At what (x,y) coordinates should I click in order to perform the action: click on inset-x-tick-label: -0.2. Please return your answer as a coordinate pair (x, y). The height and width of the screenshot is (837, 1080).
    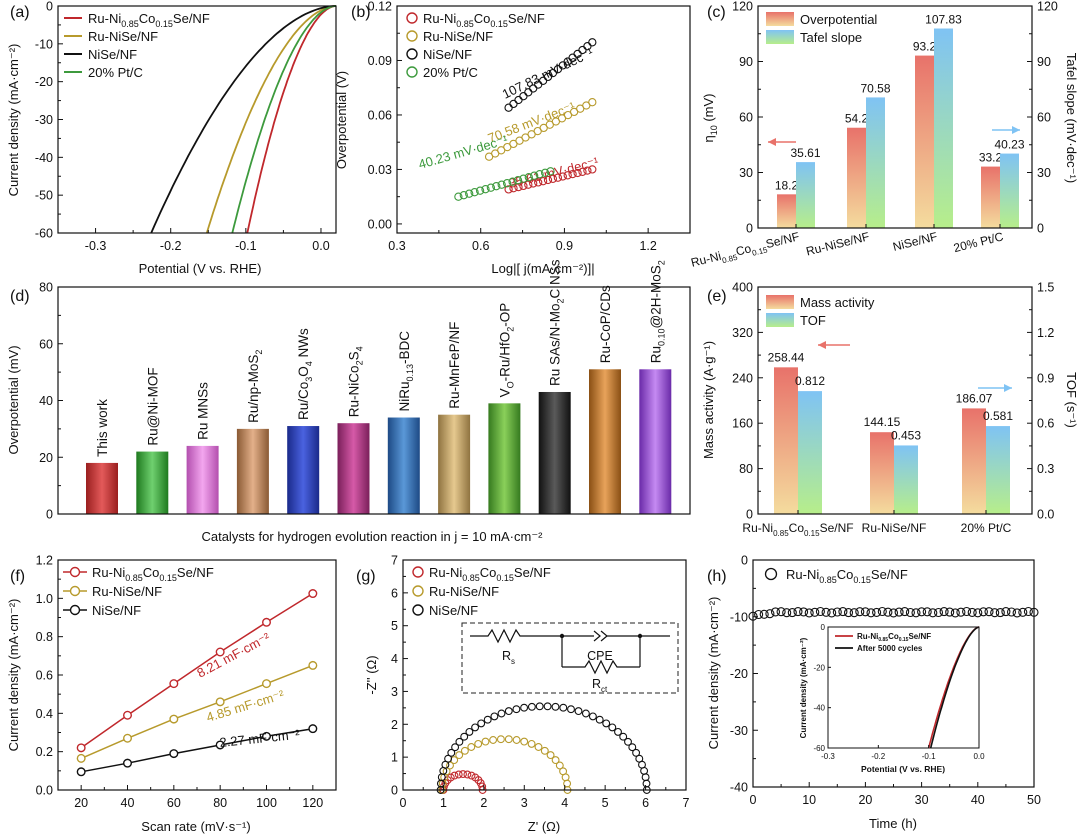
    Looking at the image, I should click on (878, 756).